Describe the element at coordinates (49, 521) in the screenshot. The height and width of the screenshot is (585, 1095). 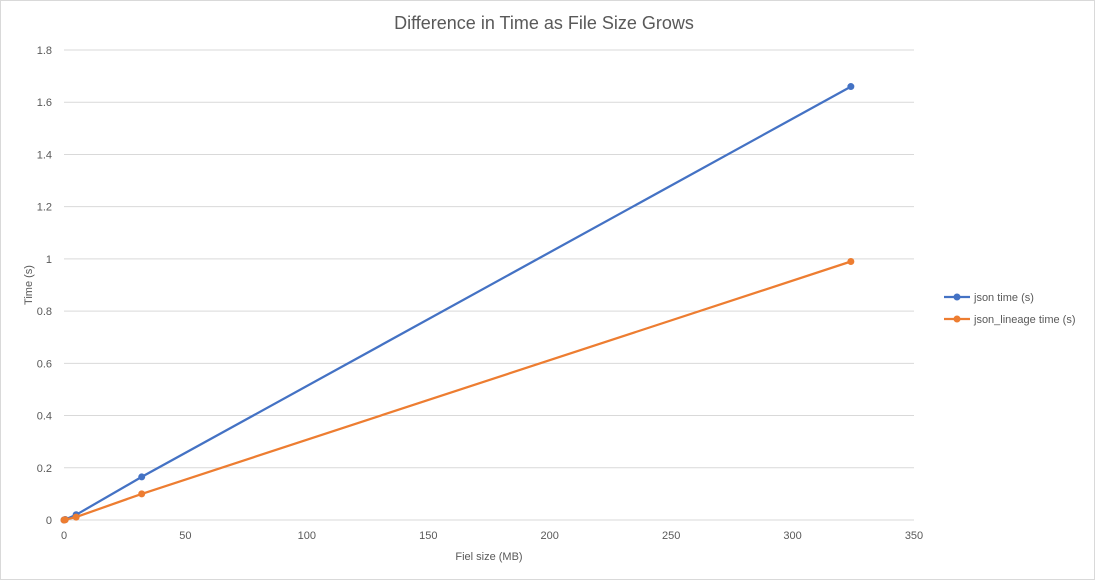
I see `y-tick-label: 0` at that location.